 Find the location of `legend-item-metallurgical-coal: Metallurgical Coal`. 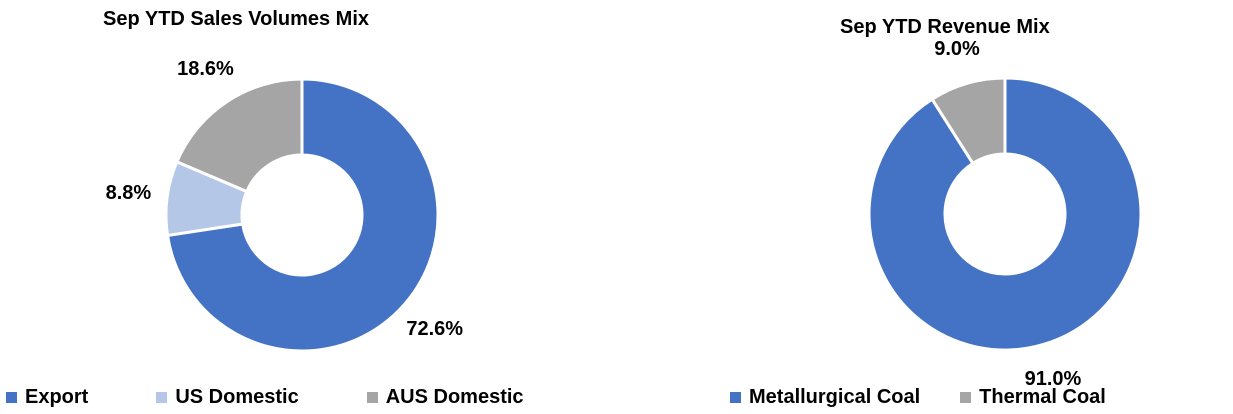

legend-item-metallurgical-coal: Metallurgical Coal is located at coordinates (825, 397).